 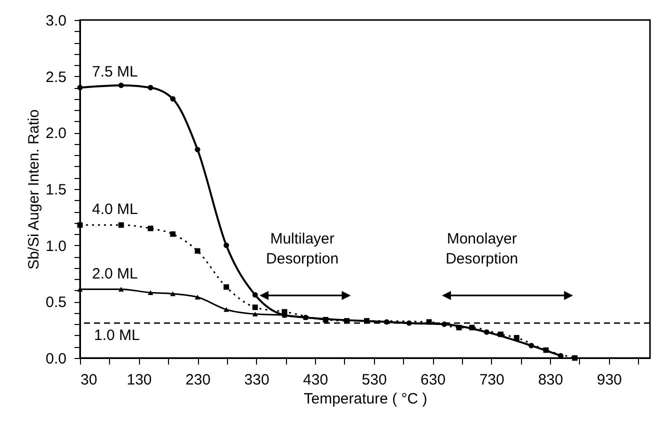 What do you see at coordinates (56, 21) in the screenshot?
I see `y-tick-label: 3.0` at bounding box center [56, 21].